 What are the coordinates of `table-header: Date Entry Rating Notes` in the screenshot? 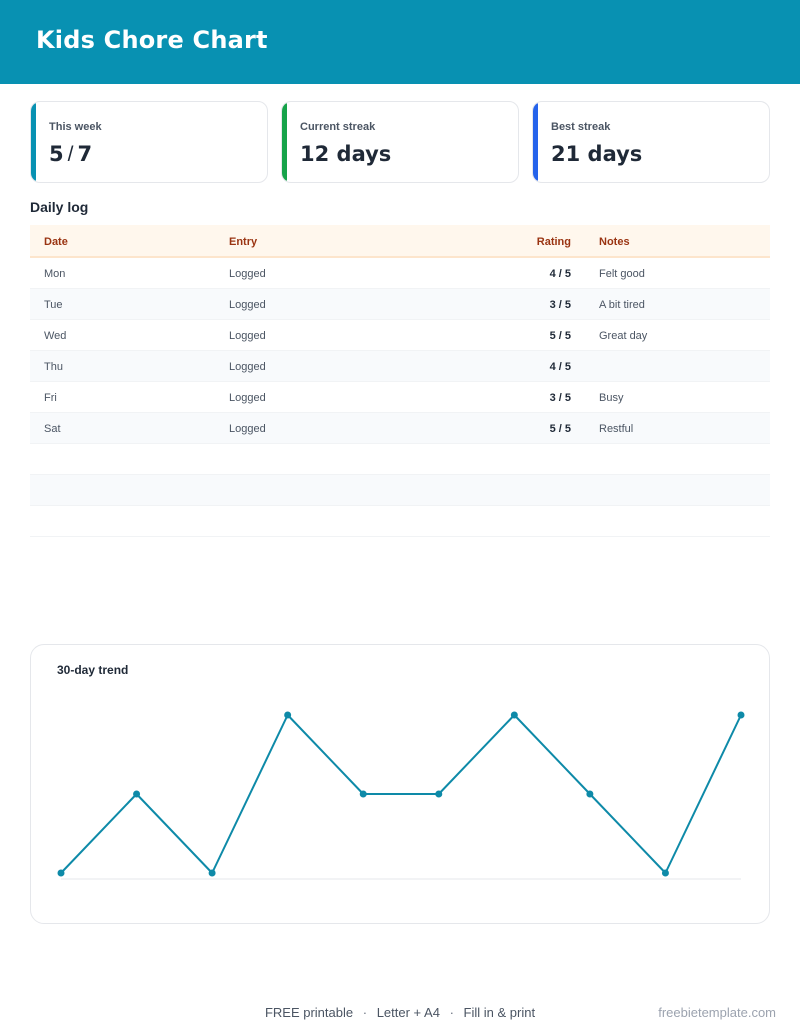 It's located at (400, 241).